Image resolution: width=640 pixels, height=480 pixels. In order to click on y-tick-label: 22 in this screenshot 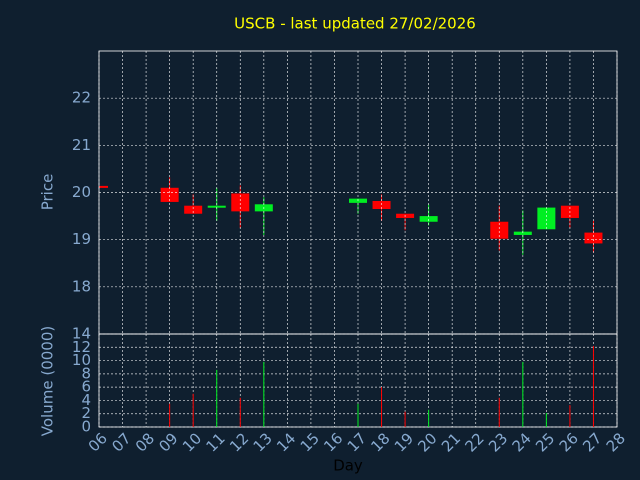, I will do `click(81, 98)`.